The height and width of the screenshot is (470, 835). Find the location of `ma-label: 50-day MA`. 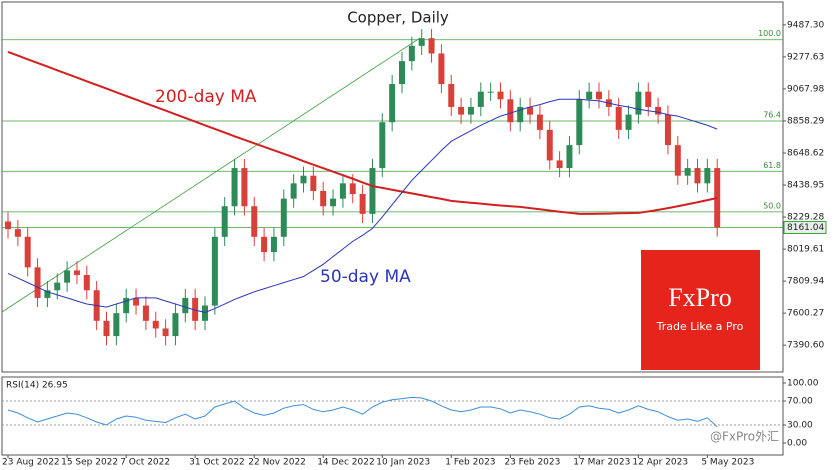

ma-label: 50-day MA is located at coordinates (365, 277).